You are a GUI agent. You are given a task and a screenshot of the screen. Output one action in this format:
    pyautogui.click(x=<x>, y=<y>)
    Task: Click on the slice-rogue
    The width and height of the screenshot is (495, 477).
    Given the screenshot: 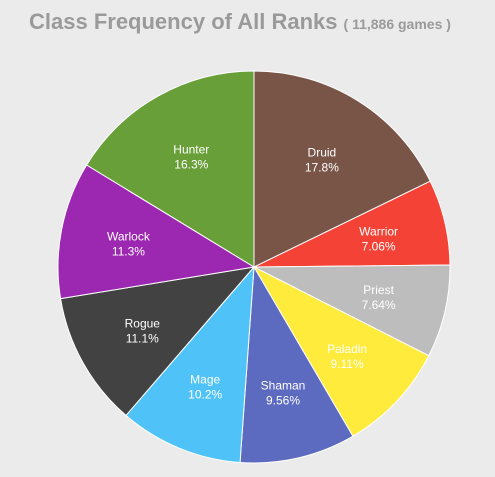 What is the action you would take?
    pyautogui.click(x=157, y=341)
    